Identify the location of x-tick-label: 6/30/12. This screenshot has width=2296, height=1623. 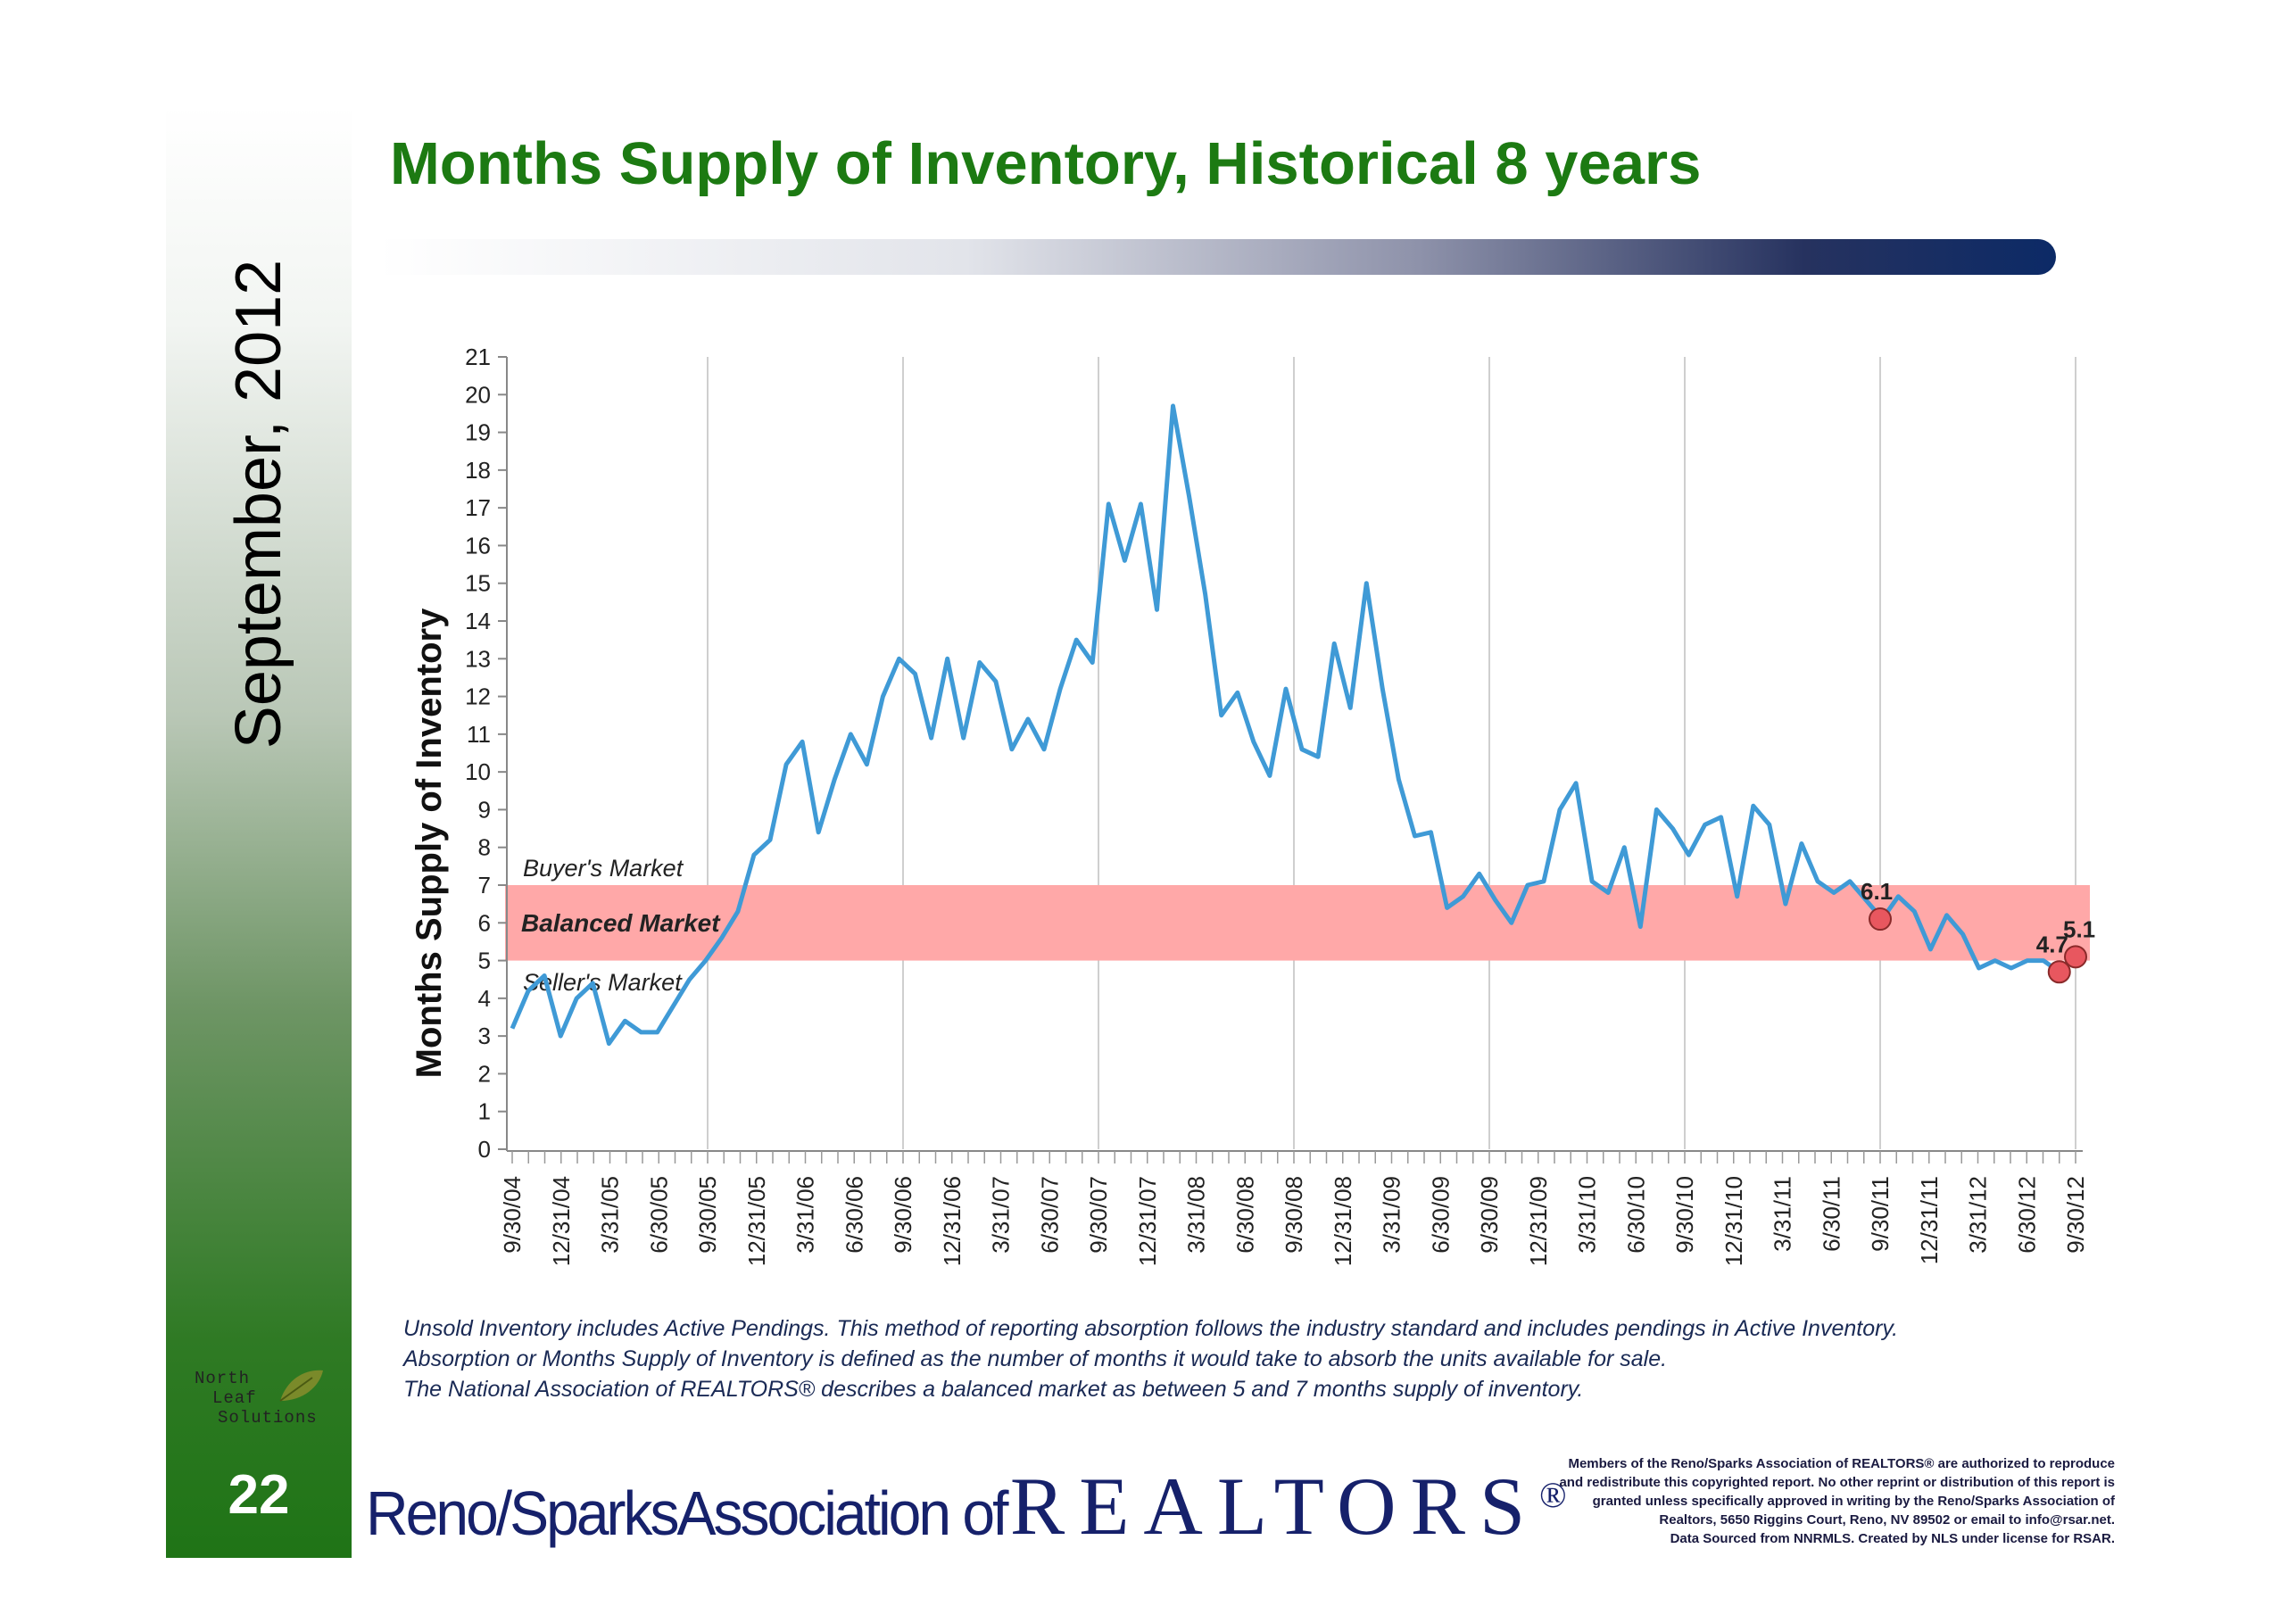
(2027, 1215).